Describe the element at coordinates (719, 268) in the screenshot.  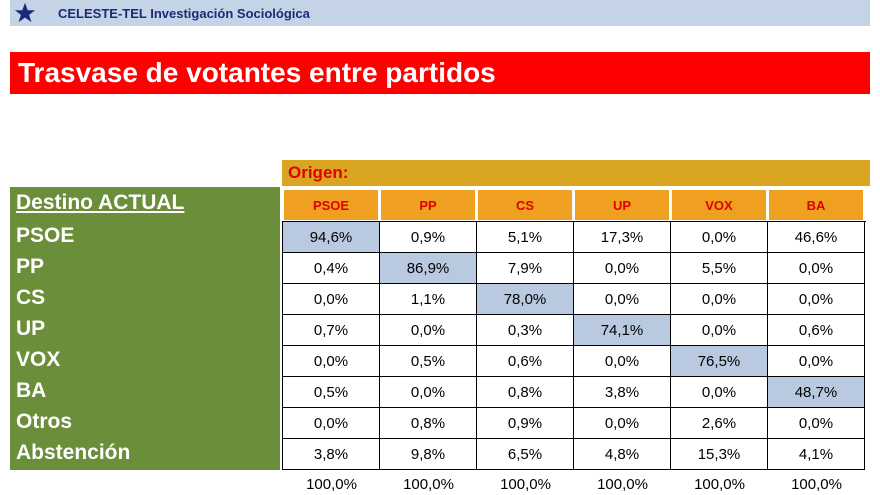
I see `table-cell: 5,5%` at that location.